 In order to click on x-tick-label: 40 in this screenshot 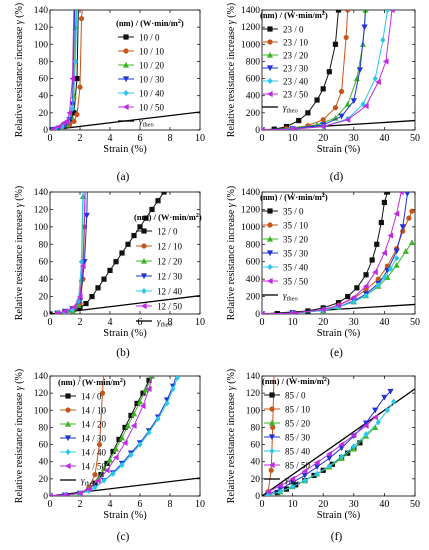, I will do `click(384, 138)`.